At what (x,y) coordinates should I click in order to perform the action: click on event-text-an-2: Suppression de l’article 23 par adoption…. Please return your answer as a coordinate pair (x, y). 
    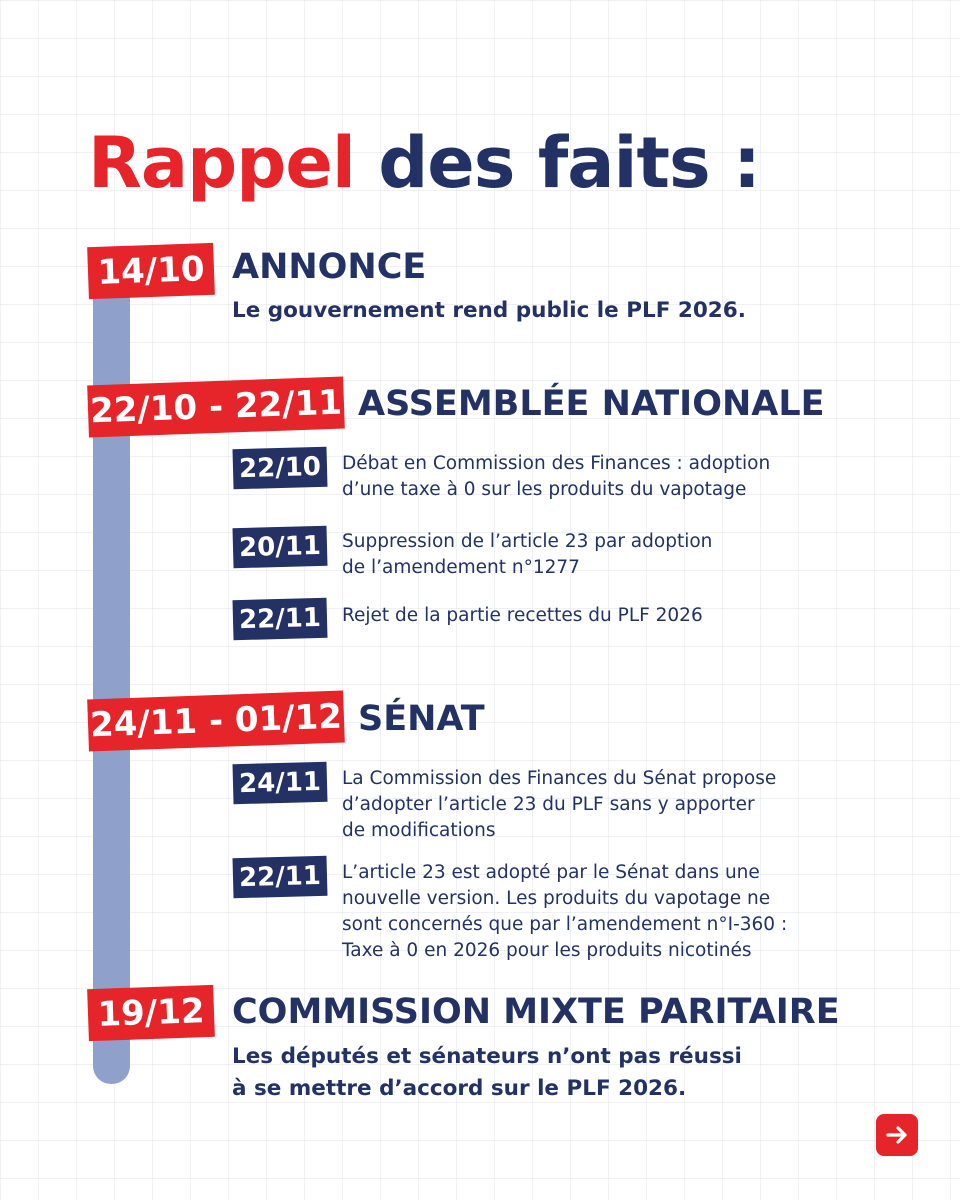
    Looking at the image, I should click on (527, 555).